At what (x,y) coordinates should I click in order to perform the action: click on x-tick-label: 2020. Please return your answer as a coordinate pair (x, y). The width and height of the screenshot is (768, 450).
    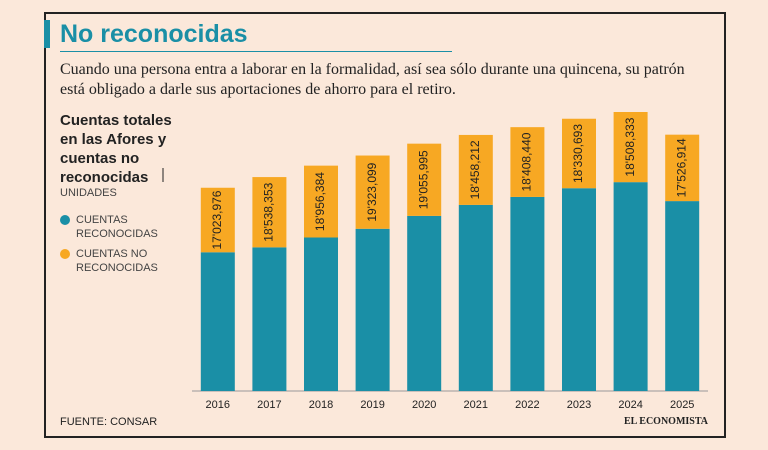
    Looking at the image, I should click on (424, 405).